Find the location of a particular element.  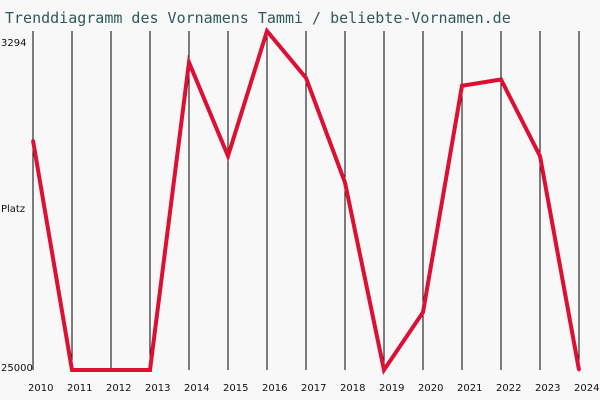

x-tick-label: 2015 is located at coordinates (235, 388).